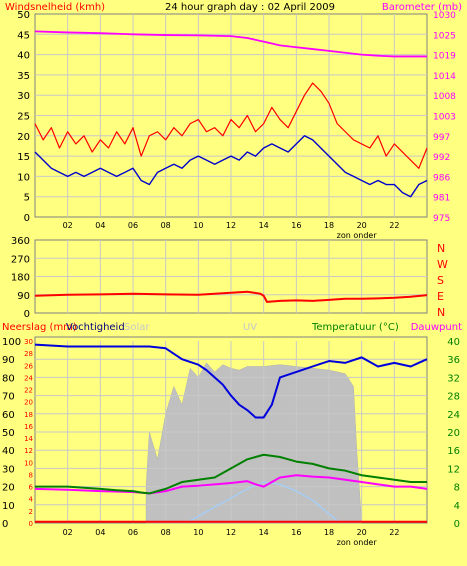  What do you see at coordinates (329, 532) in the screenshot?
I see `x-tick-label: 18` at bounding box center [329, 532].